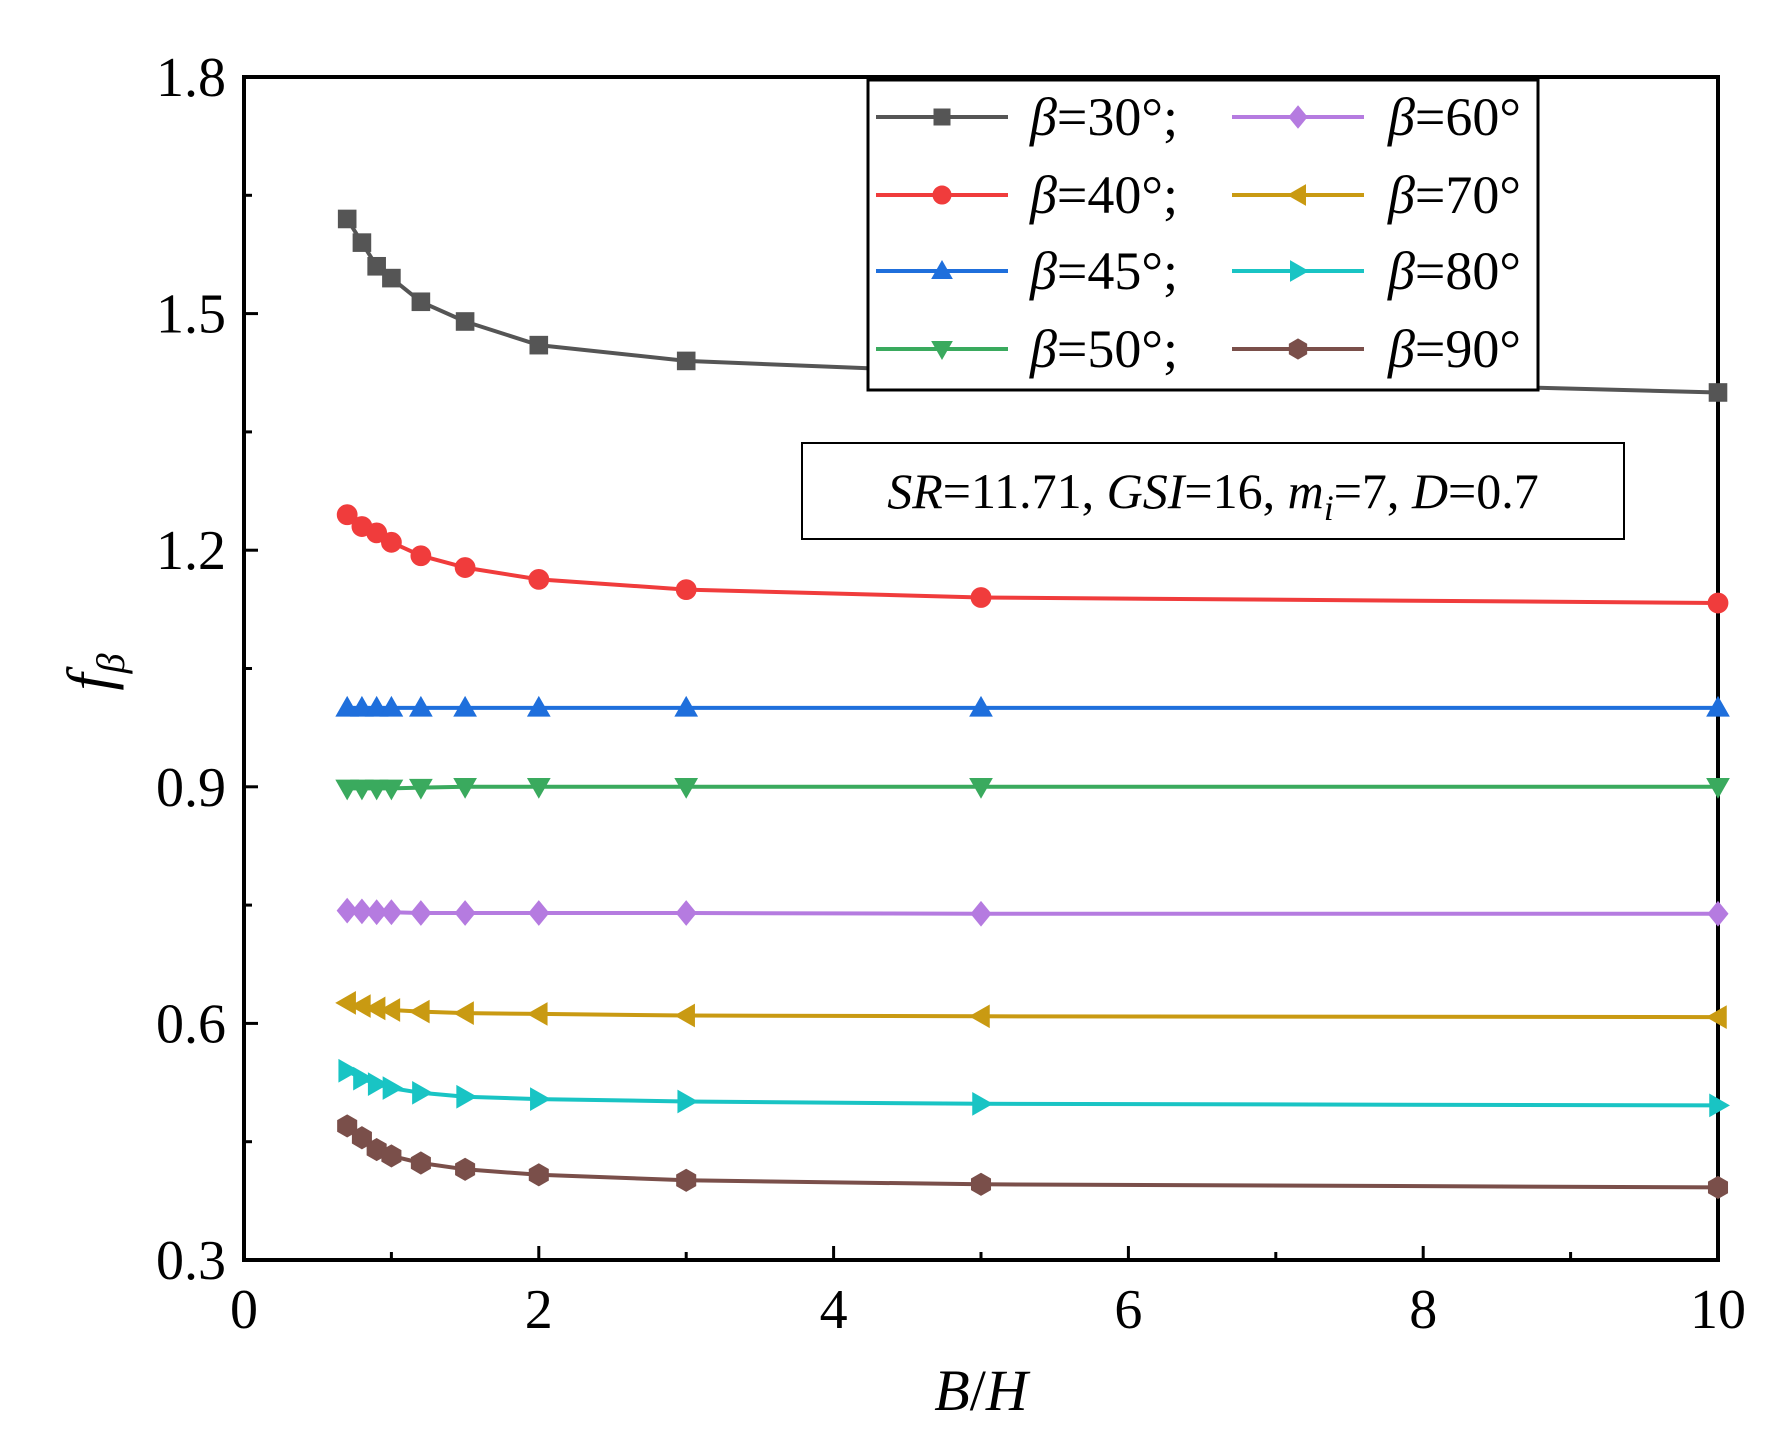 The height and width of the screenshot is (1446, 1790). Describe the element at coordinates (1468, 117) in the screenshot. I see `legend-value: =60°` at that location.